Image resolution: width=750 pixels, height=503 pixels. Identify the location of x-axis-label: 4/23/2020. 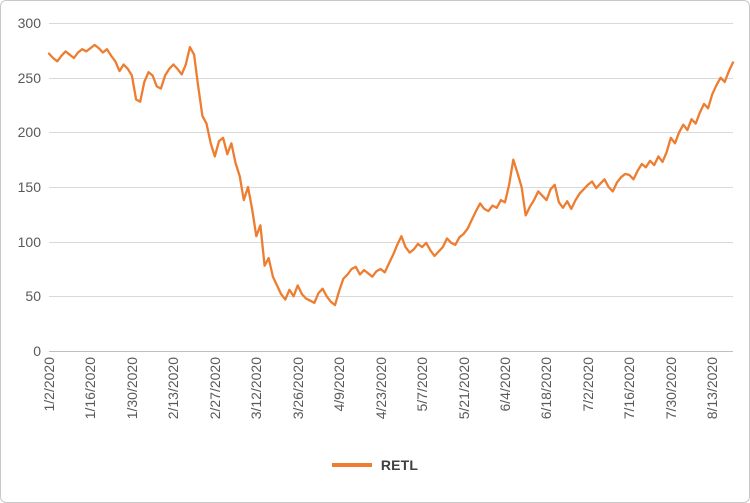
(380, 388).